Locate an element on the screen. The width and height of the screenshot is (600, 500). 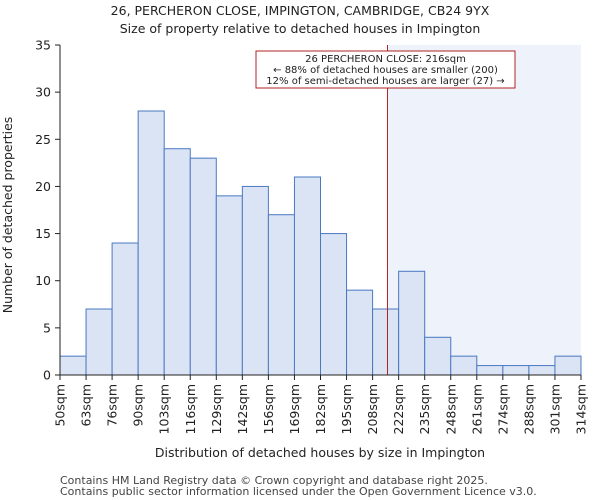
bar-208sqm is located at coordinates (386, 342).